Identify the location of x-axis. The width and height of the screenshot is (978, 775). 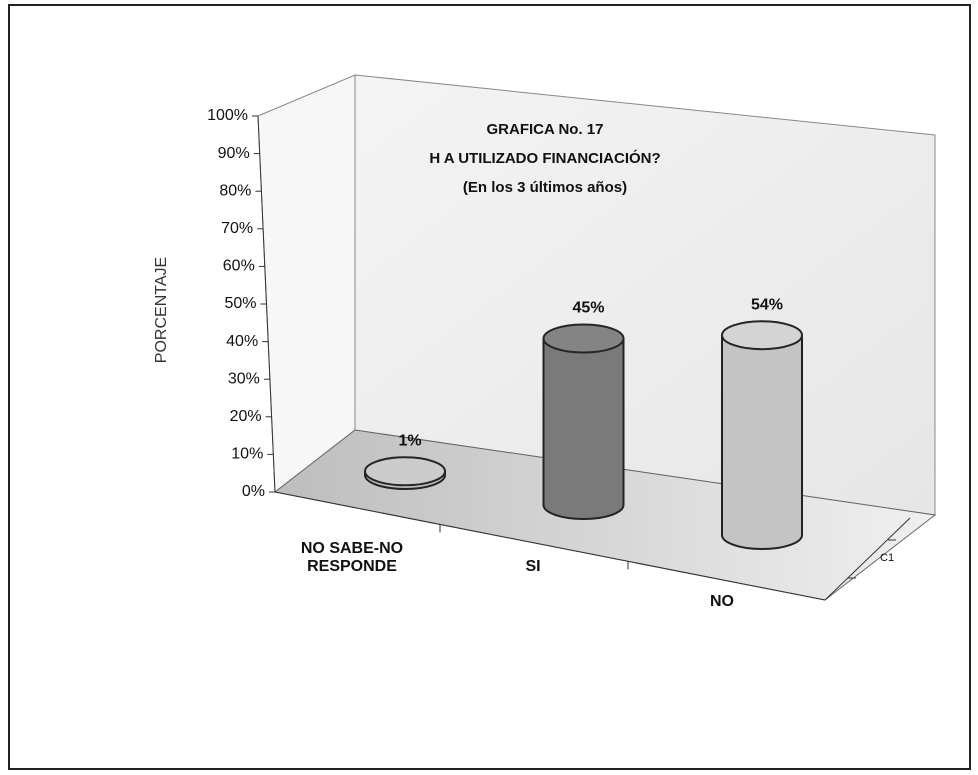
(550, 546).